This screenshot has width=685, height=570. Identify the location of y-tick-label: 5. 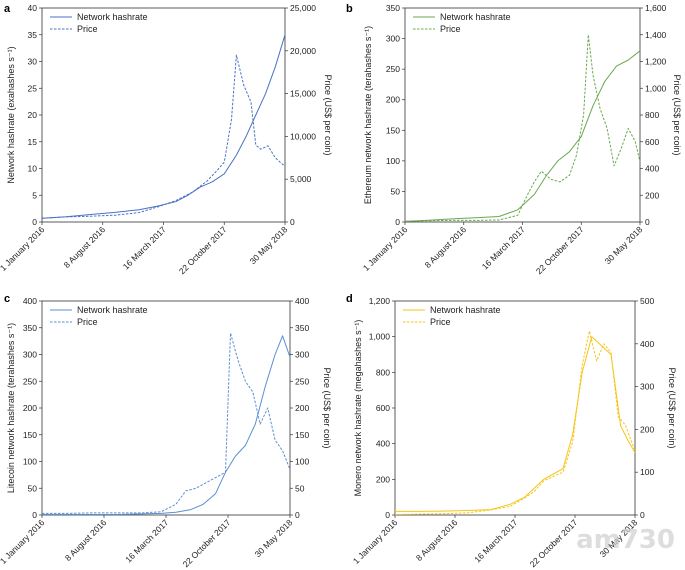
(34, 195).